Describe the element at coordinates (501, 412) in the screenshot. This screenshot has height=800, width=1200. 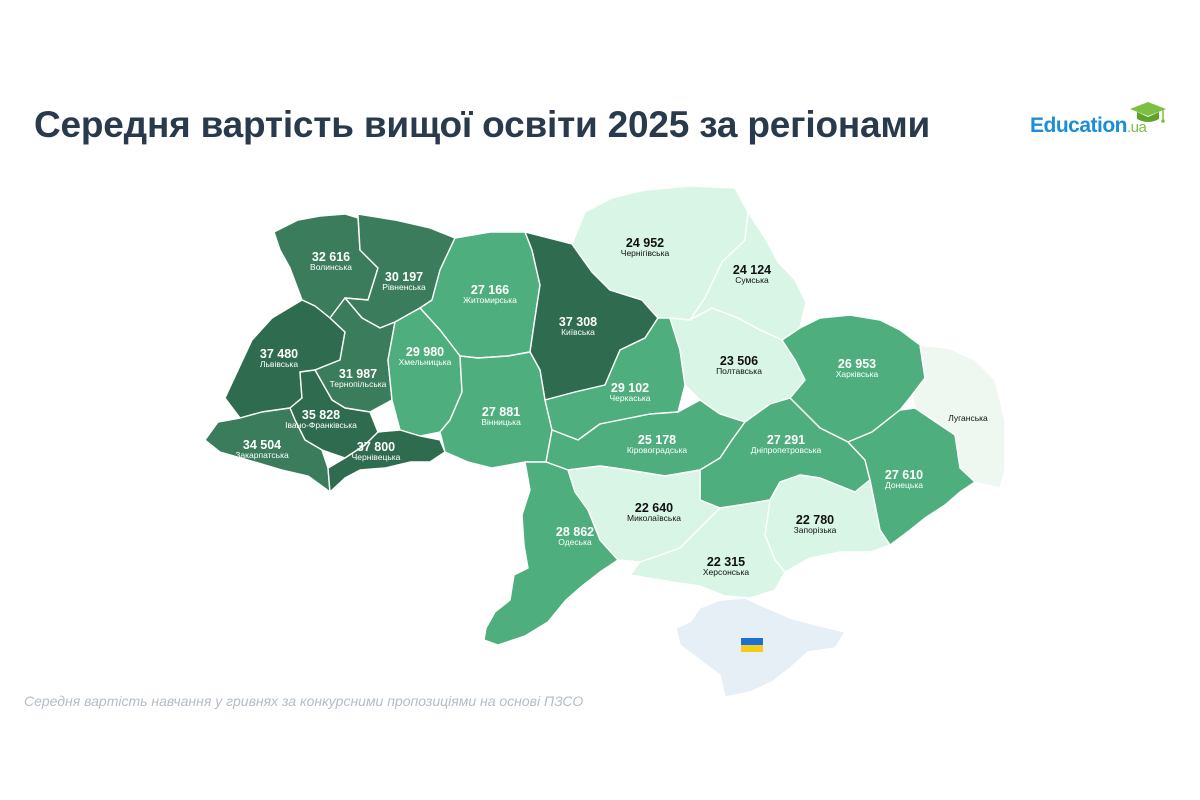
I see `value-vinnytska: 27 881` at that location.